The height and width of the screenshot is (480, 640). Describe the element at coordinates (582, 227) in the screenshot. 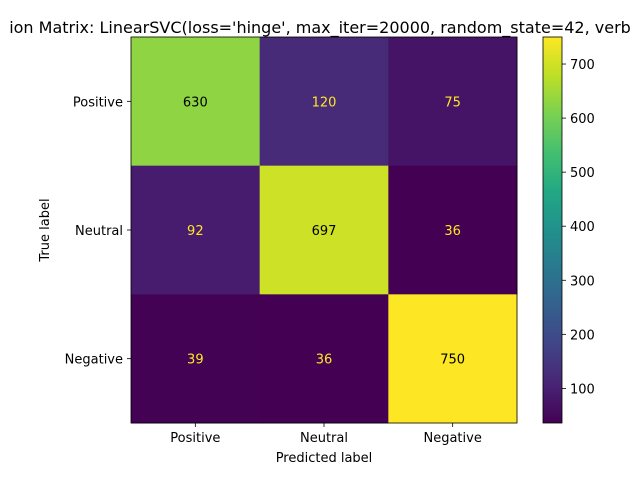

I see `colorbar-tick-label: 400` at that location.